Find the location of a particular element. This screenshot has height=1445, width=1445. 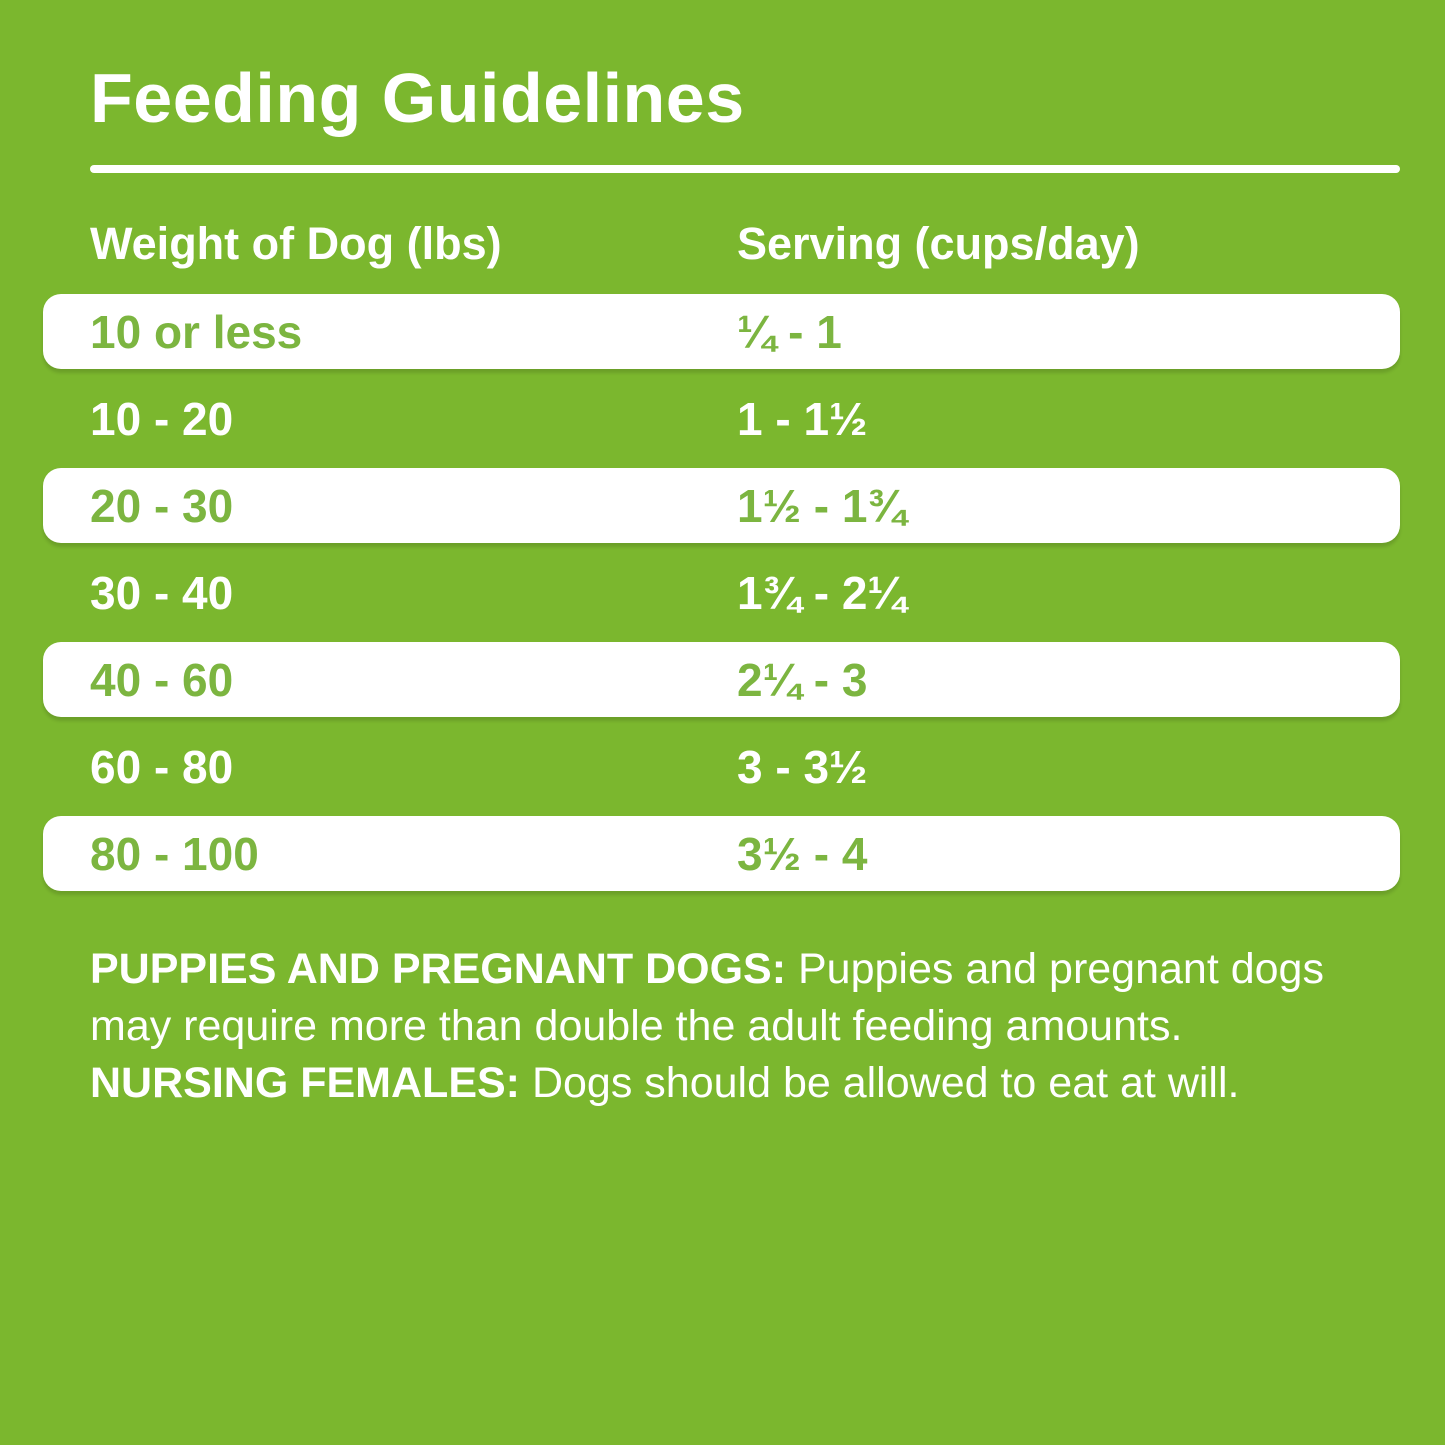

weight-cell: 30 - 40 is located at coordinates (162, 592).